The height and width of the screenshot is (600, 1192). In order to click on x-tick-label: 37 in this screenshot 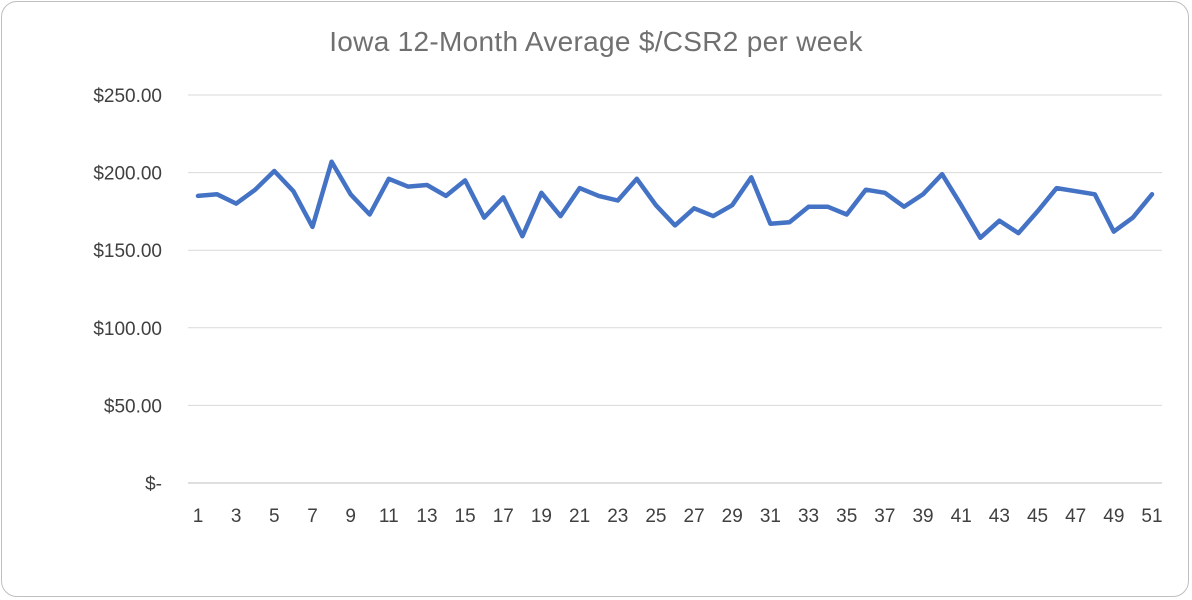, I will do `click(884, 516)`.